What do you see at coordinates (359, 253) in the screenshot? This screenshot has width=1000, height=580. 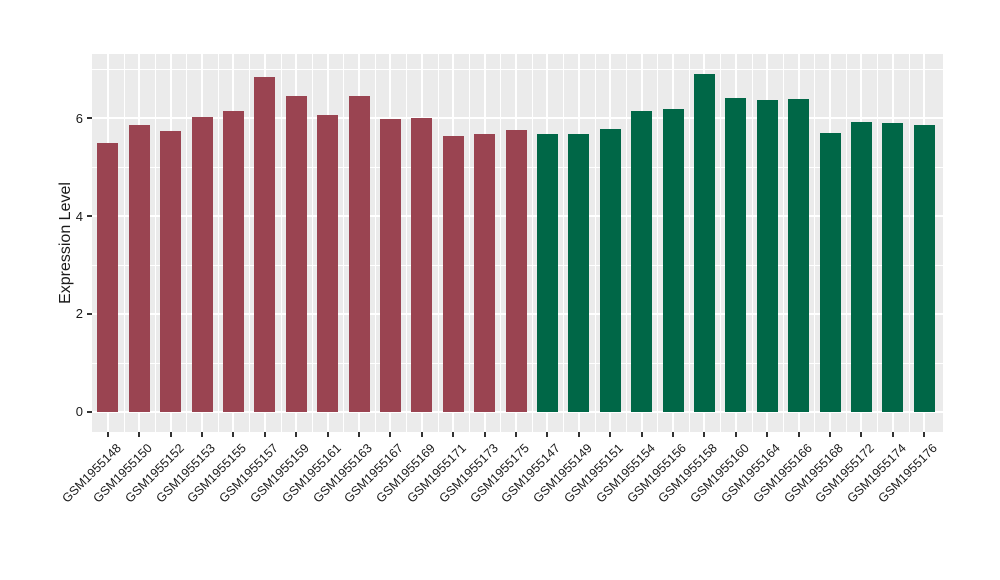 I see `bar-GSM1955163` at bounding box center [359, 253].